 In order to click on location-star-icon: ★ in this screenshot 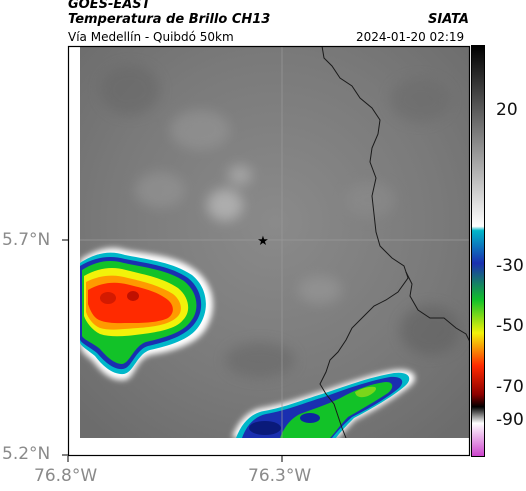, I will do `click(263, 241)`.